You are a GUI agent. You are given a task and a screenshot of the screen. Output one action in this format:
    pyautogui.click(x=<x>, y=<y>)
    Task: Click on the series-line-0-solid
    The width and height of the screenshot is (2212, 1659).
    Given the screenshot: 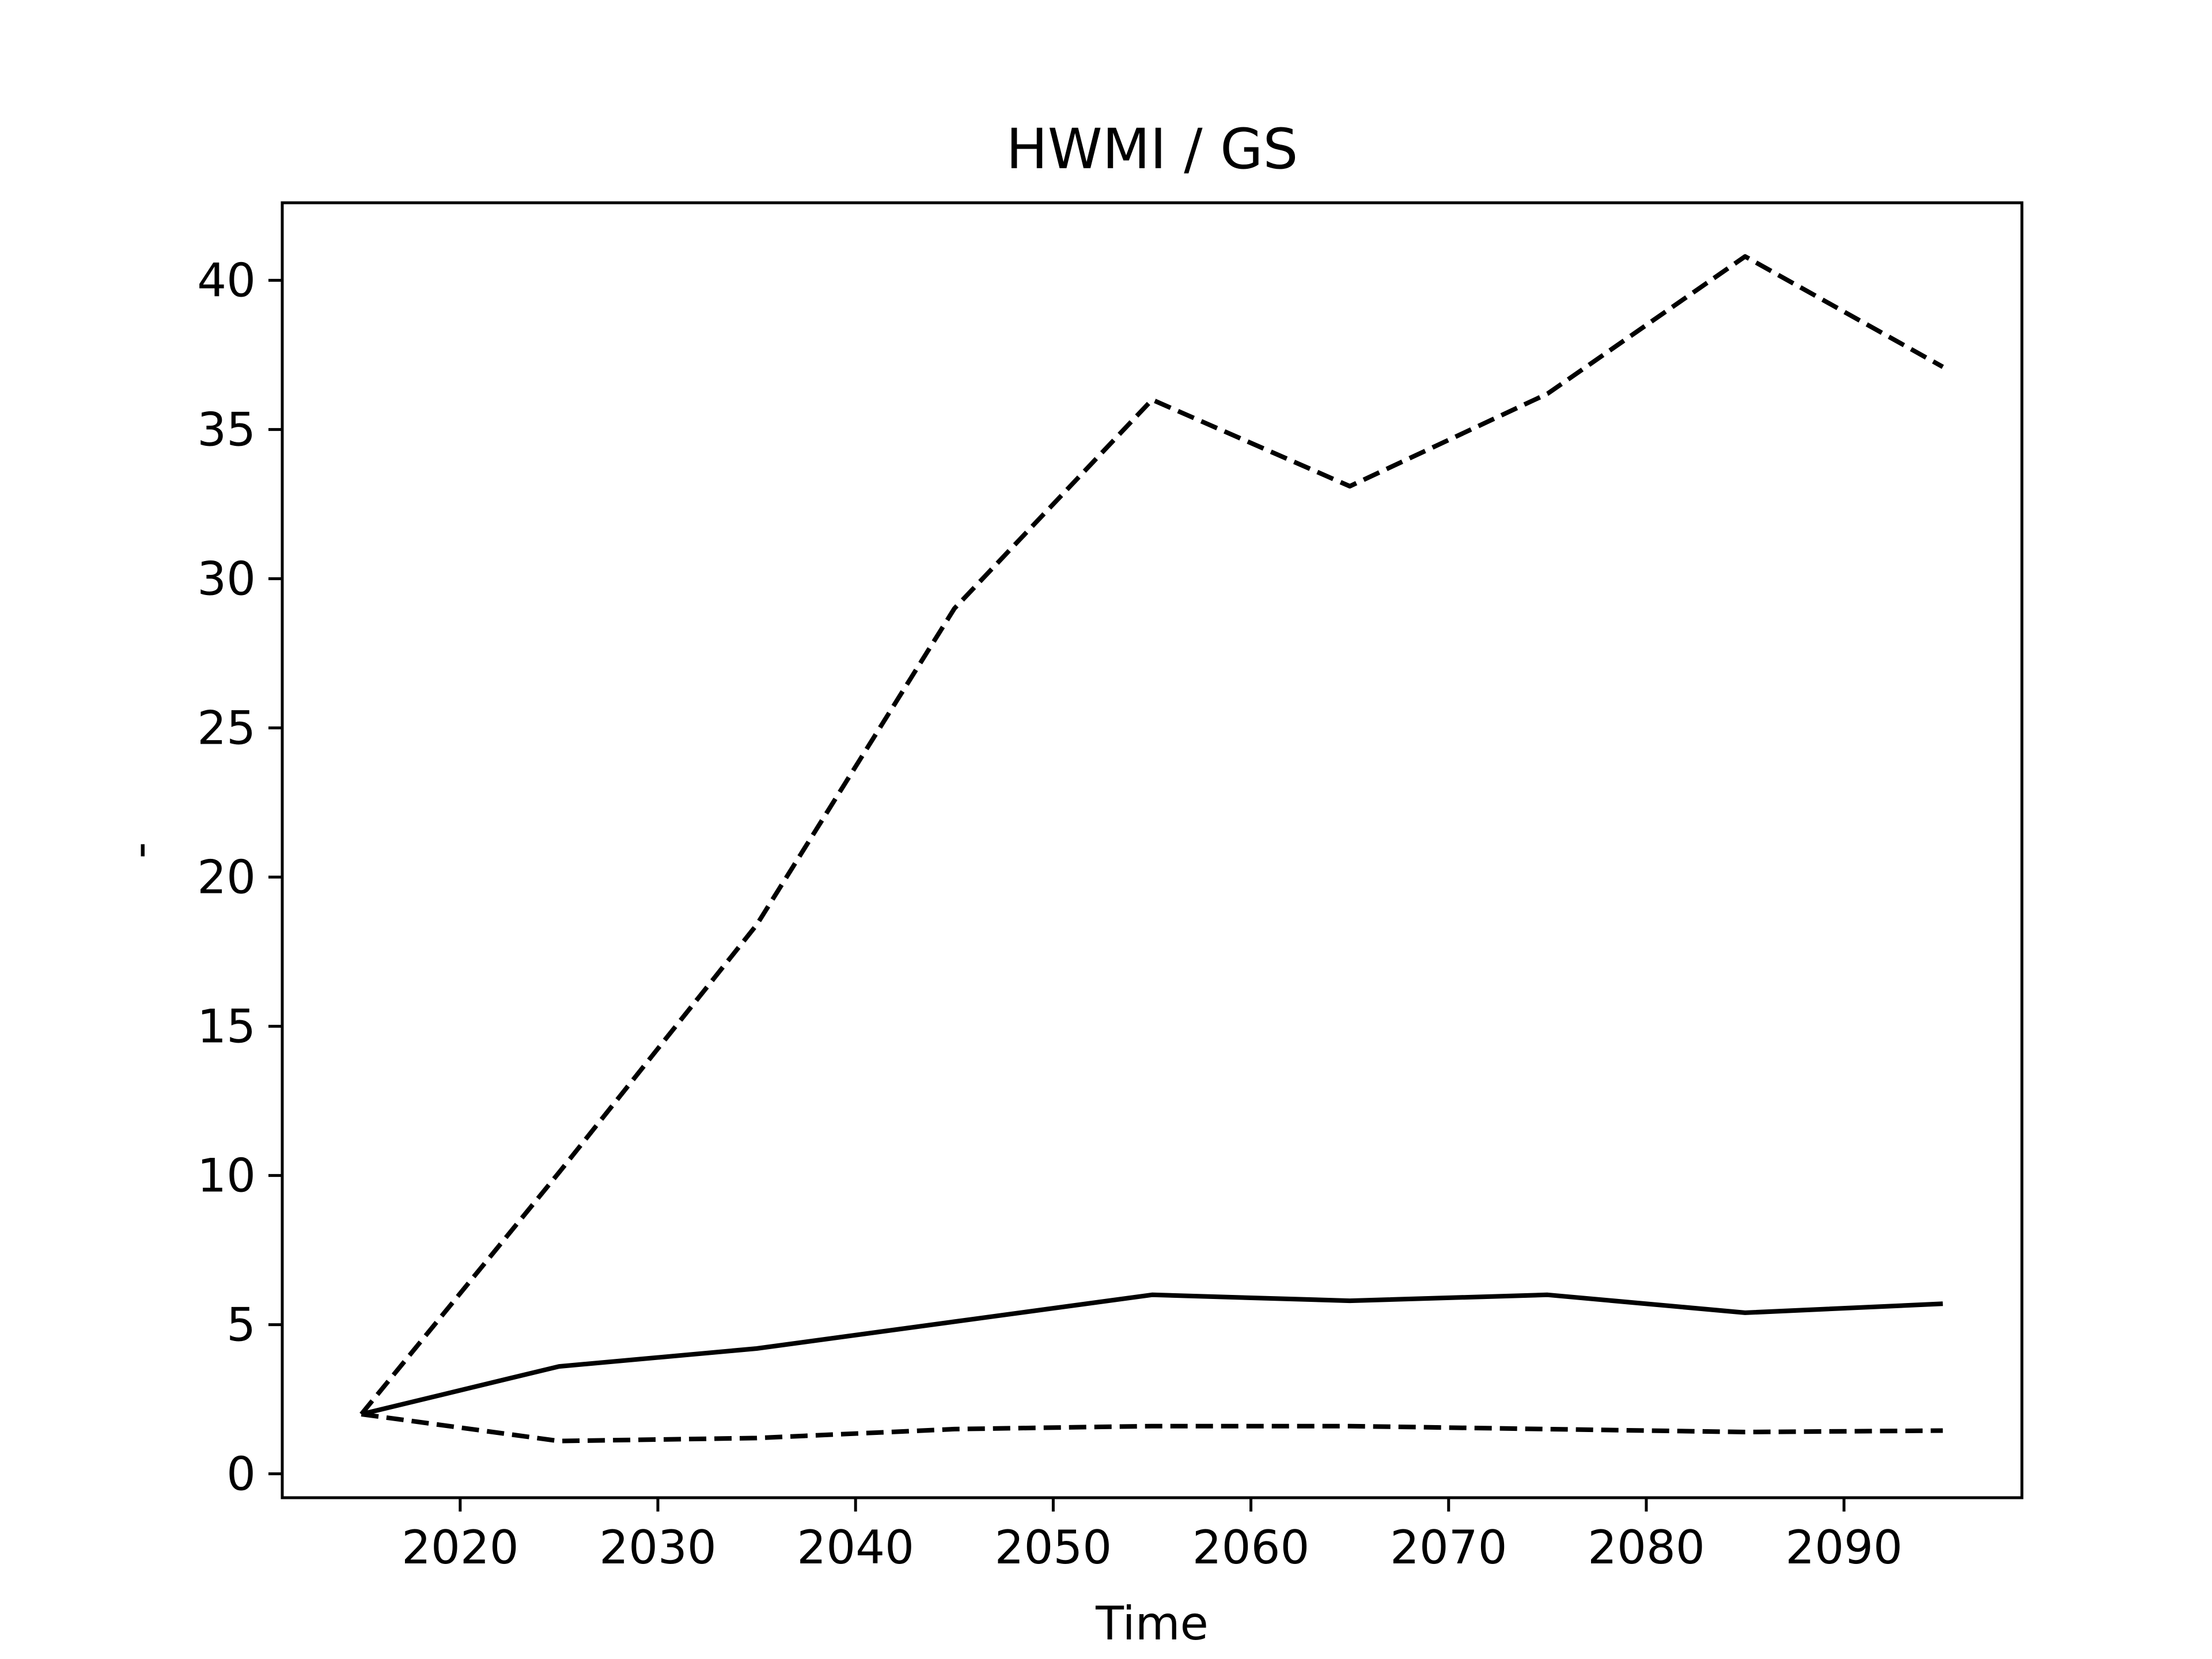 What is the action you would take?
    pyautogui.click(x=1152, y=1354)
    